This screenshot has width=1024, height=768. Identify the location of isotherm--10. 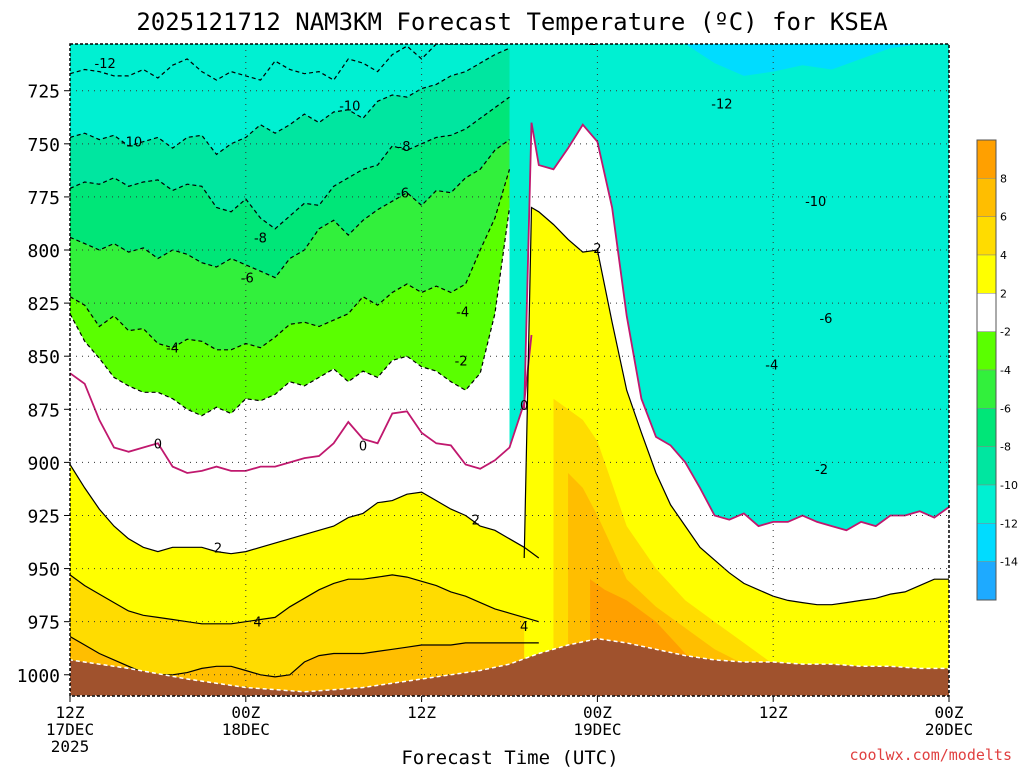
(290, 101).